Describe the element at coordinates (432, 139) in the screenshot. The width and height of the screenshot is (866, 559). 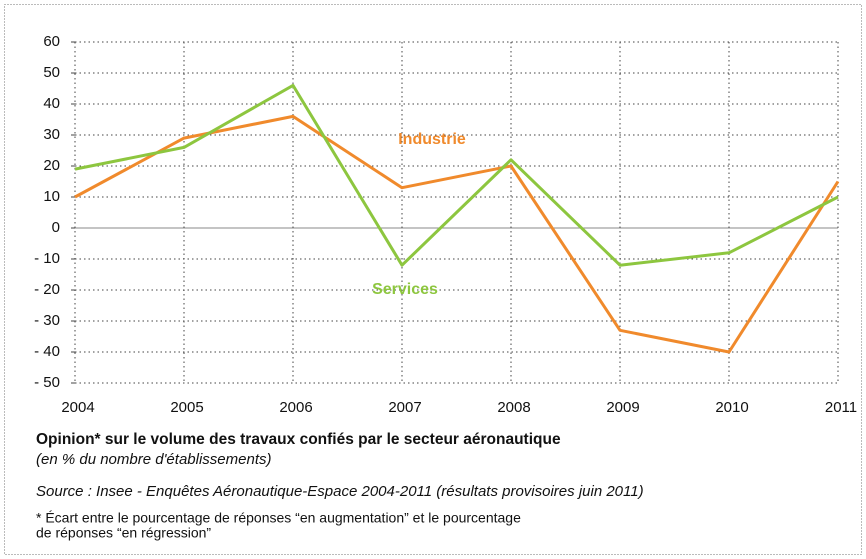
I see `series-label: Industrie` at that location.